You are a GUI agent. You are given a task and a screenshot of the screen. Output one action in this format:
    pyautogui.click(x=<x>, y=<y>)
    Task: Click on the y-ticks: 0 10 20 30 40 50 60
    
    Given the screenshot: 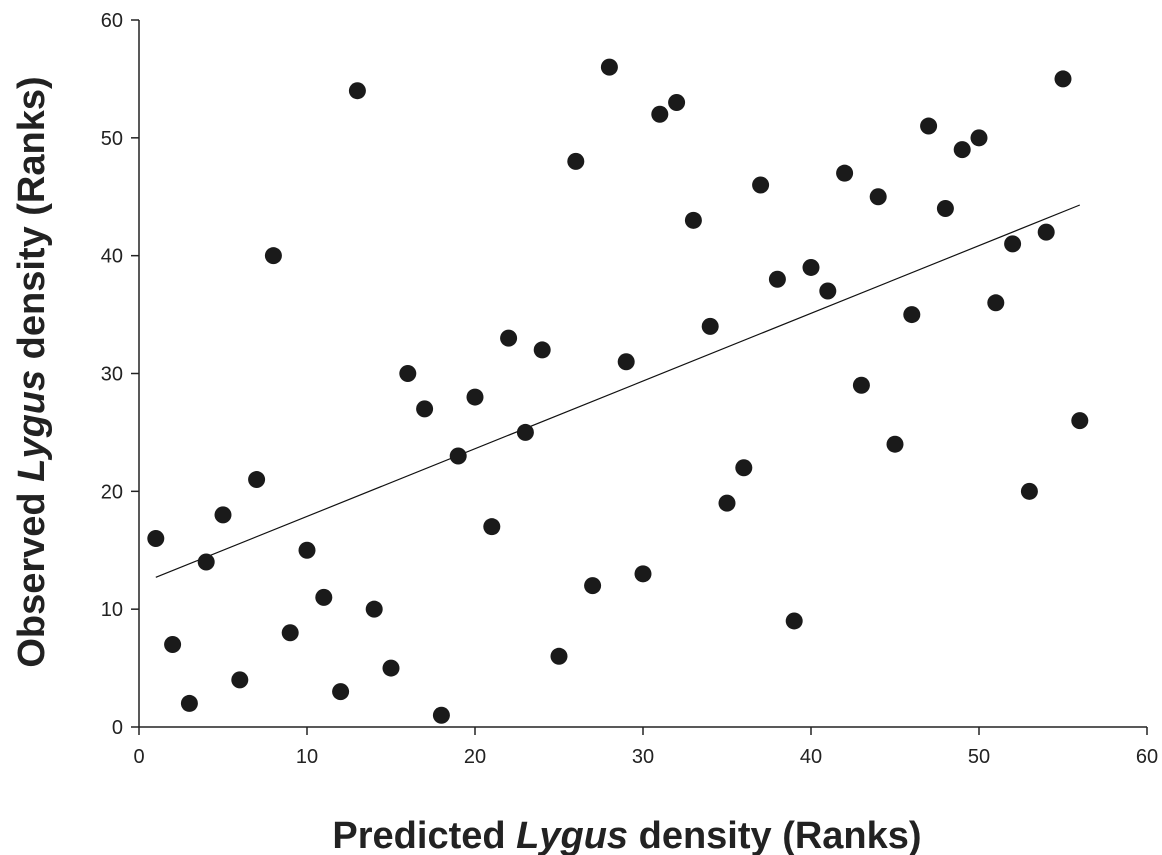 What is the action you would take?
    pyautogui.click(x=120, y=374)
    